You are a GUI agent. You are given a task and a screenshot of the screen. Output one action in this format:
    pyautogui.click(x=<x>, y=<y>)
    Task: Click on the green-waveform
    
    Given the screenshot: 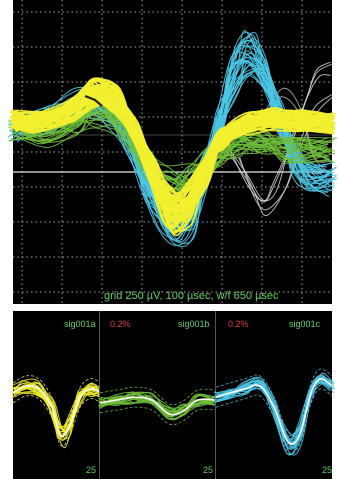 What is the action you would take?
    pyautogui.click(x=170, y=152)
    